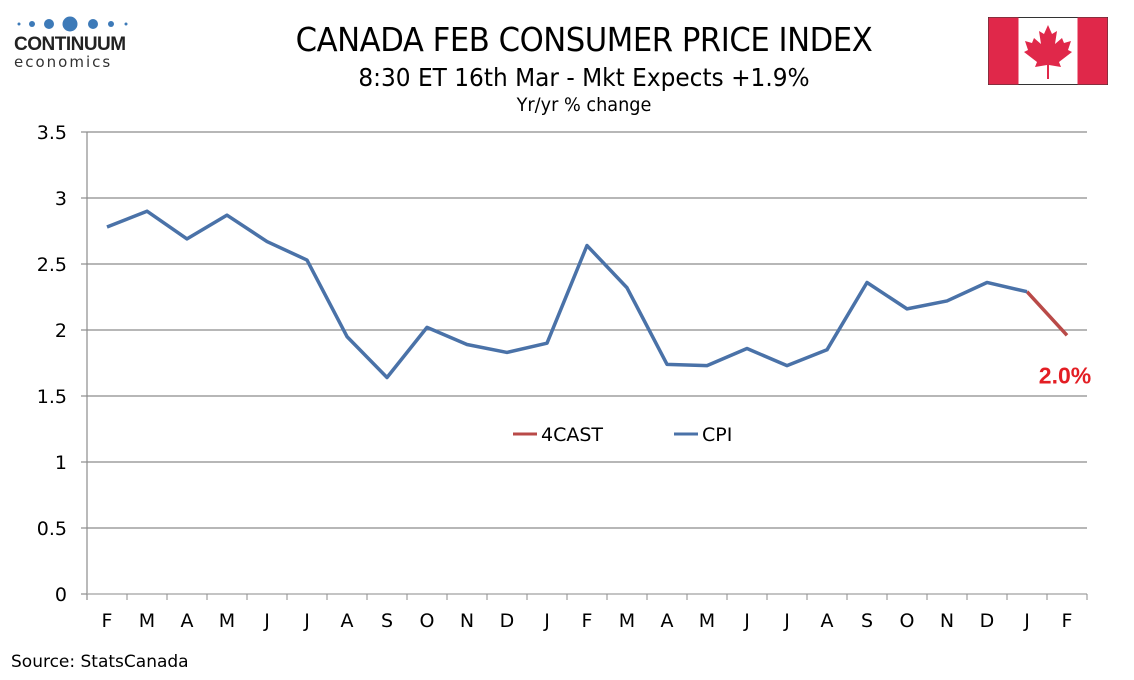  I want to click on y-tick-label: 2, so click(61, 331).